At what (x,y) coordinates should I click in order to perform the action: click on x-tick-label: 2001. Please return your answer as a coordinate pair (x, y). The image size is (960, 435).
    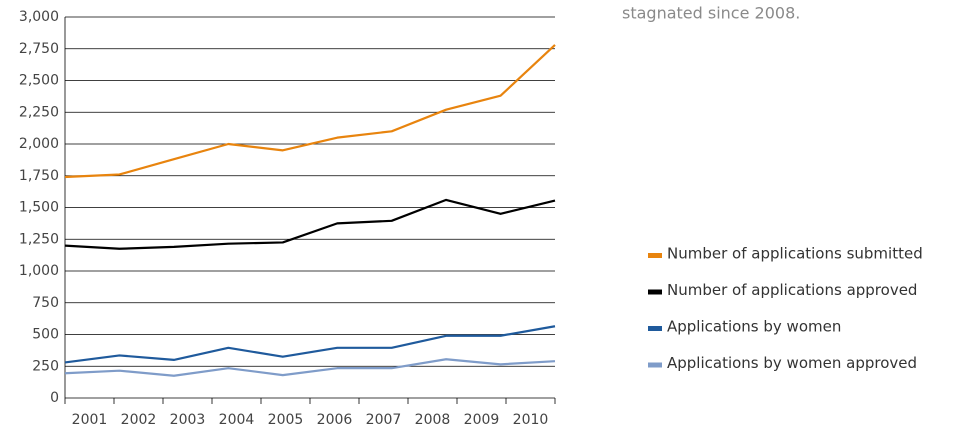
    Looking at the image, I should click on (90, 420).